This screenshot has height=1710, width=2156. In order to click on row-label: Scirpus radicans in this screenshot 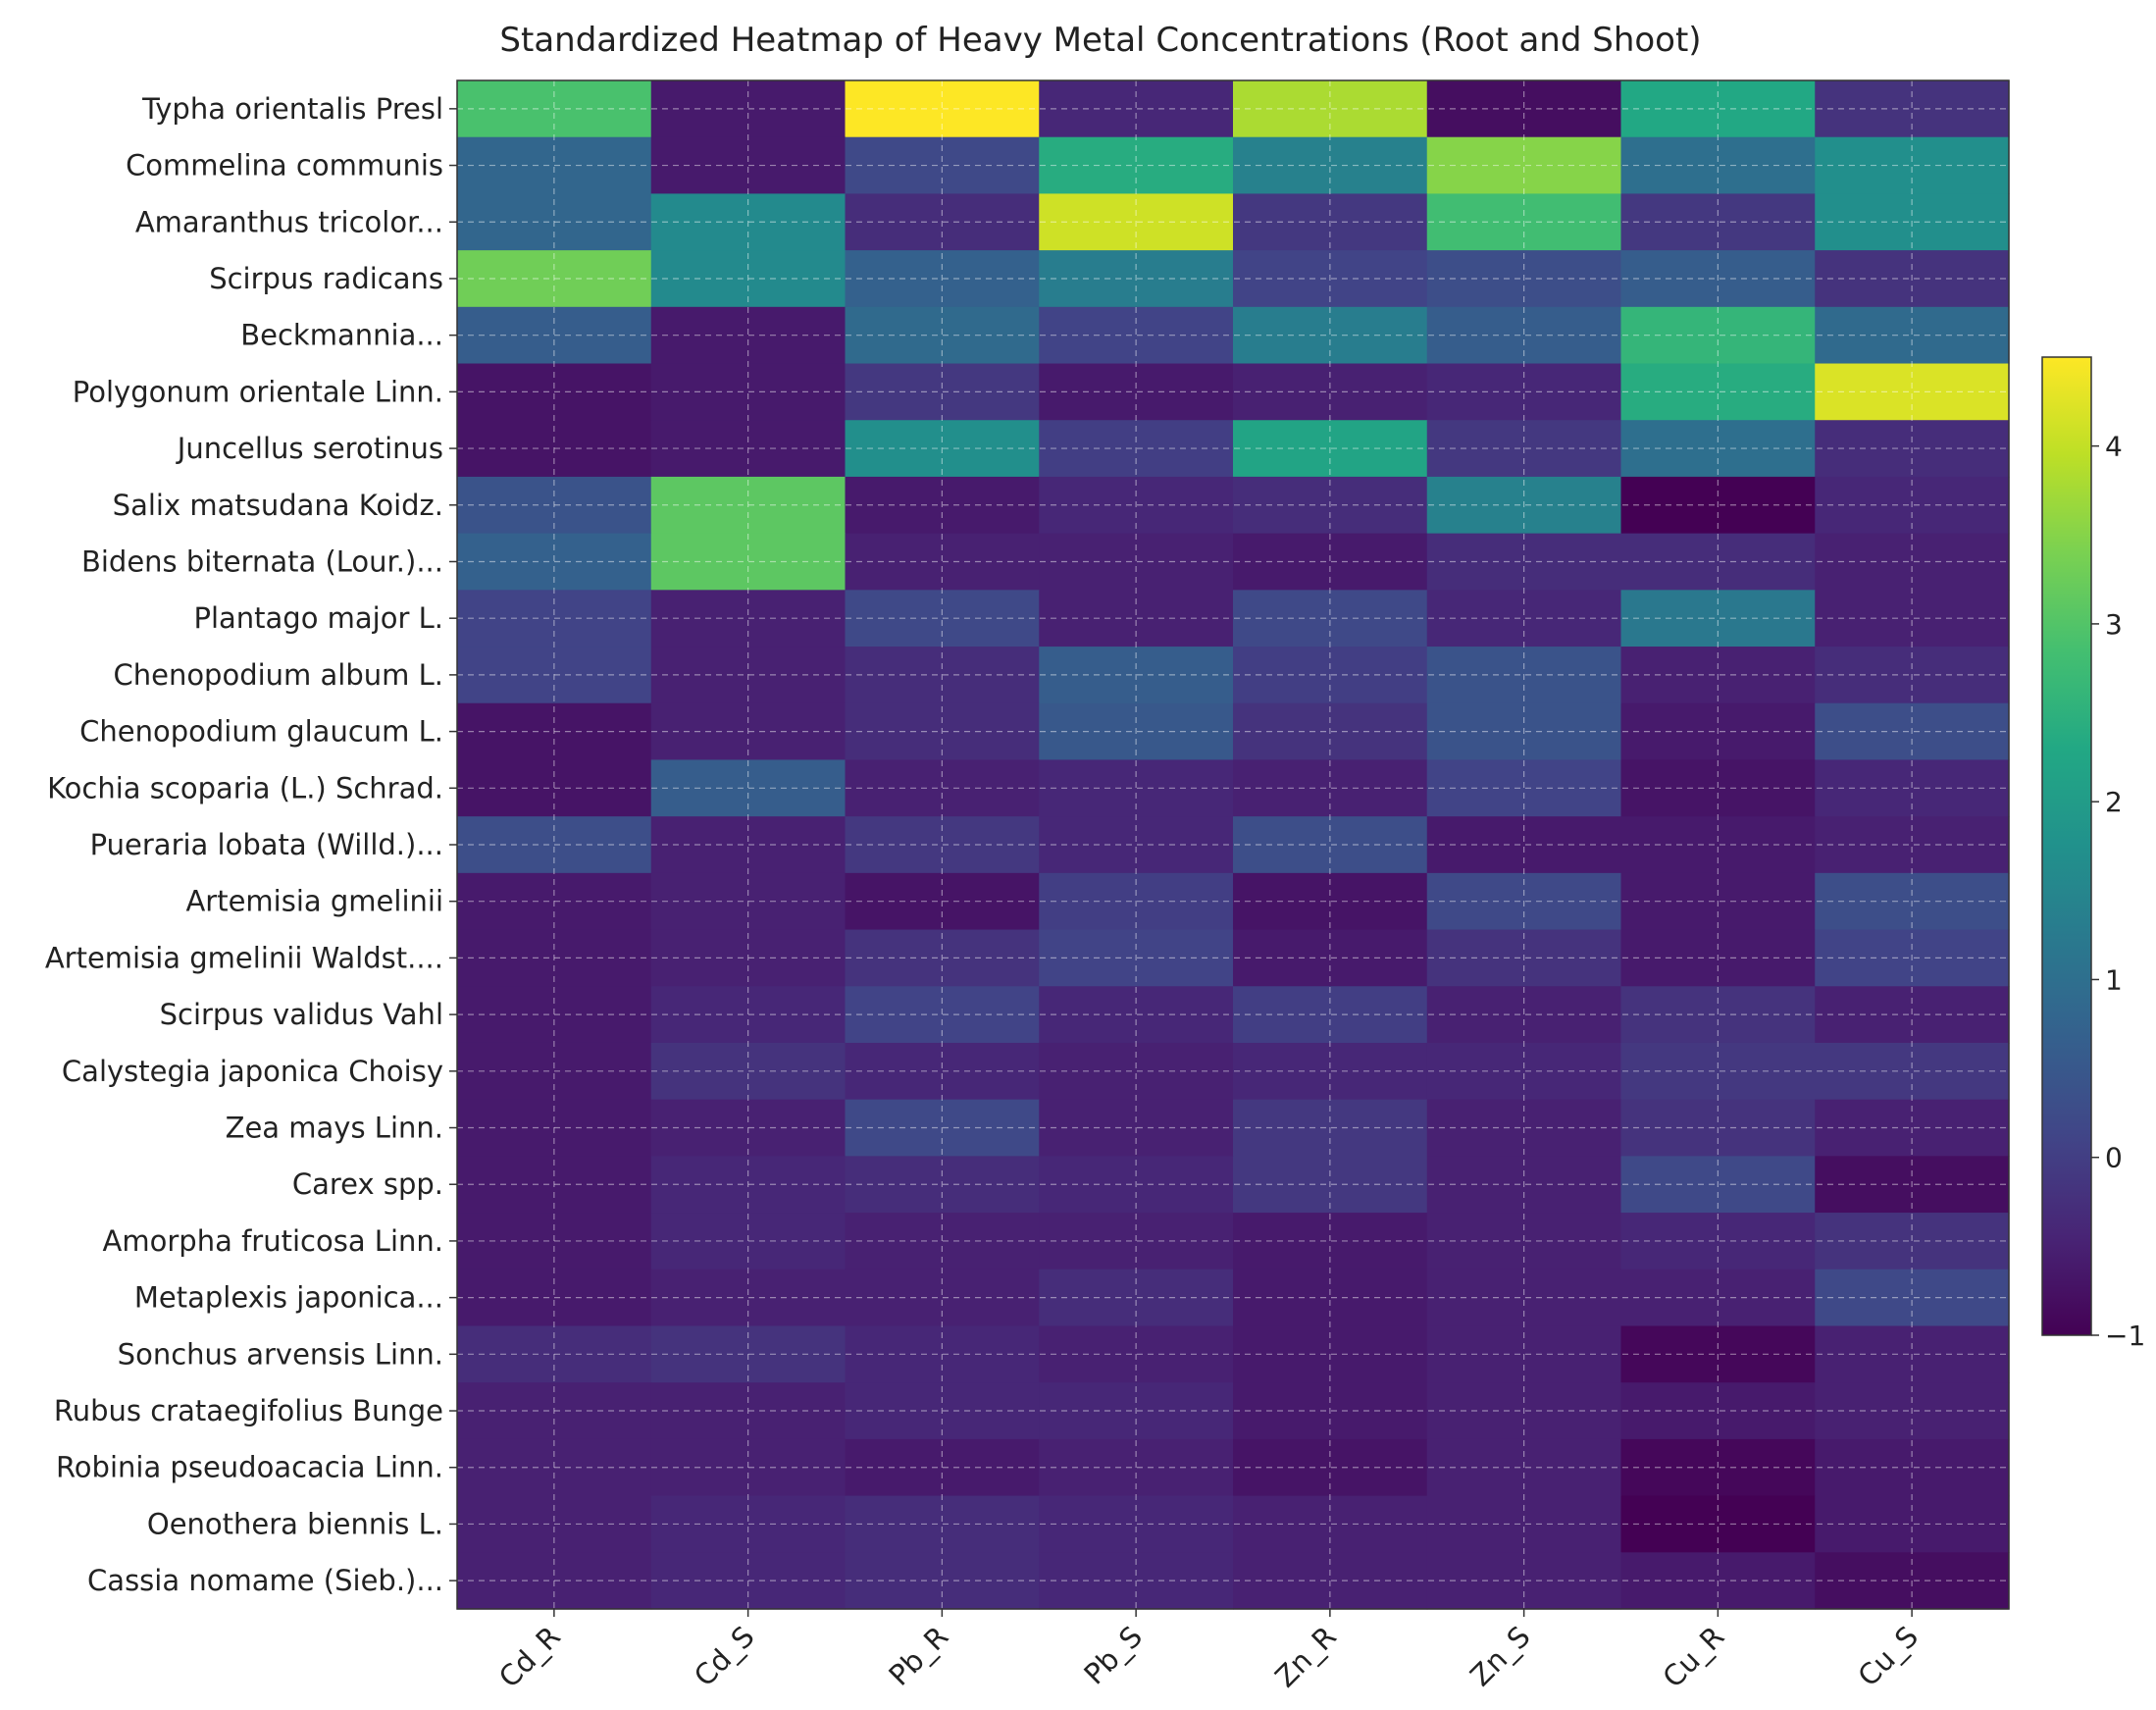, I will do `click(326, 278)`.